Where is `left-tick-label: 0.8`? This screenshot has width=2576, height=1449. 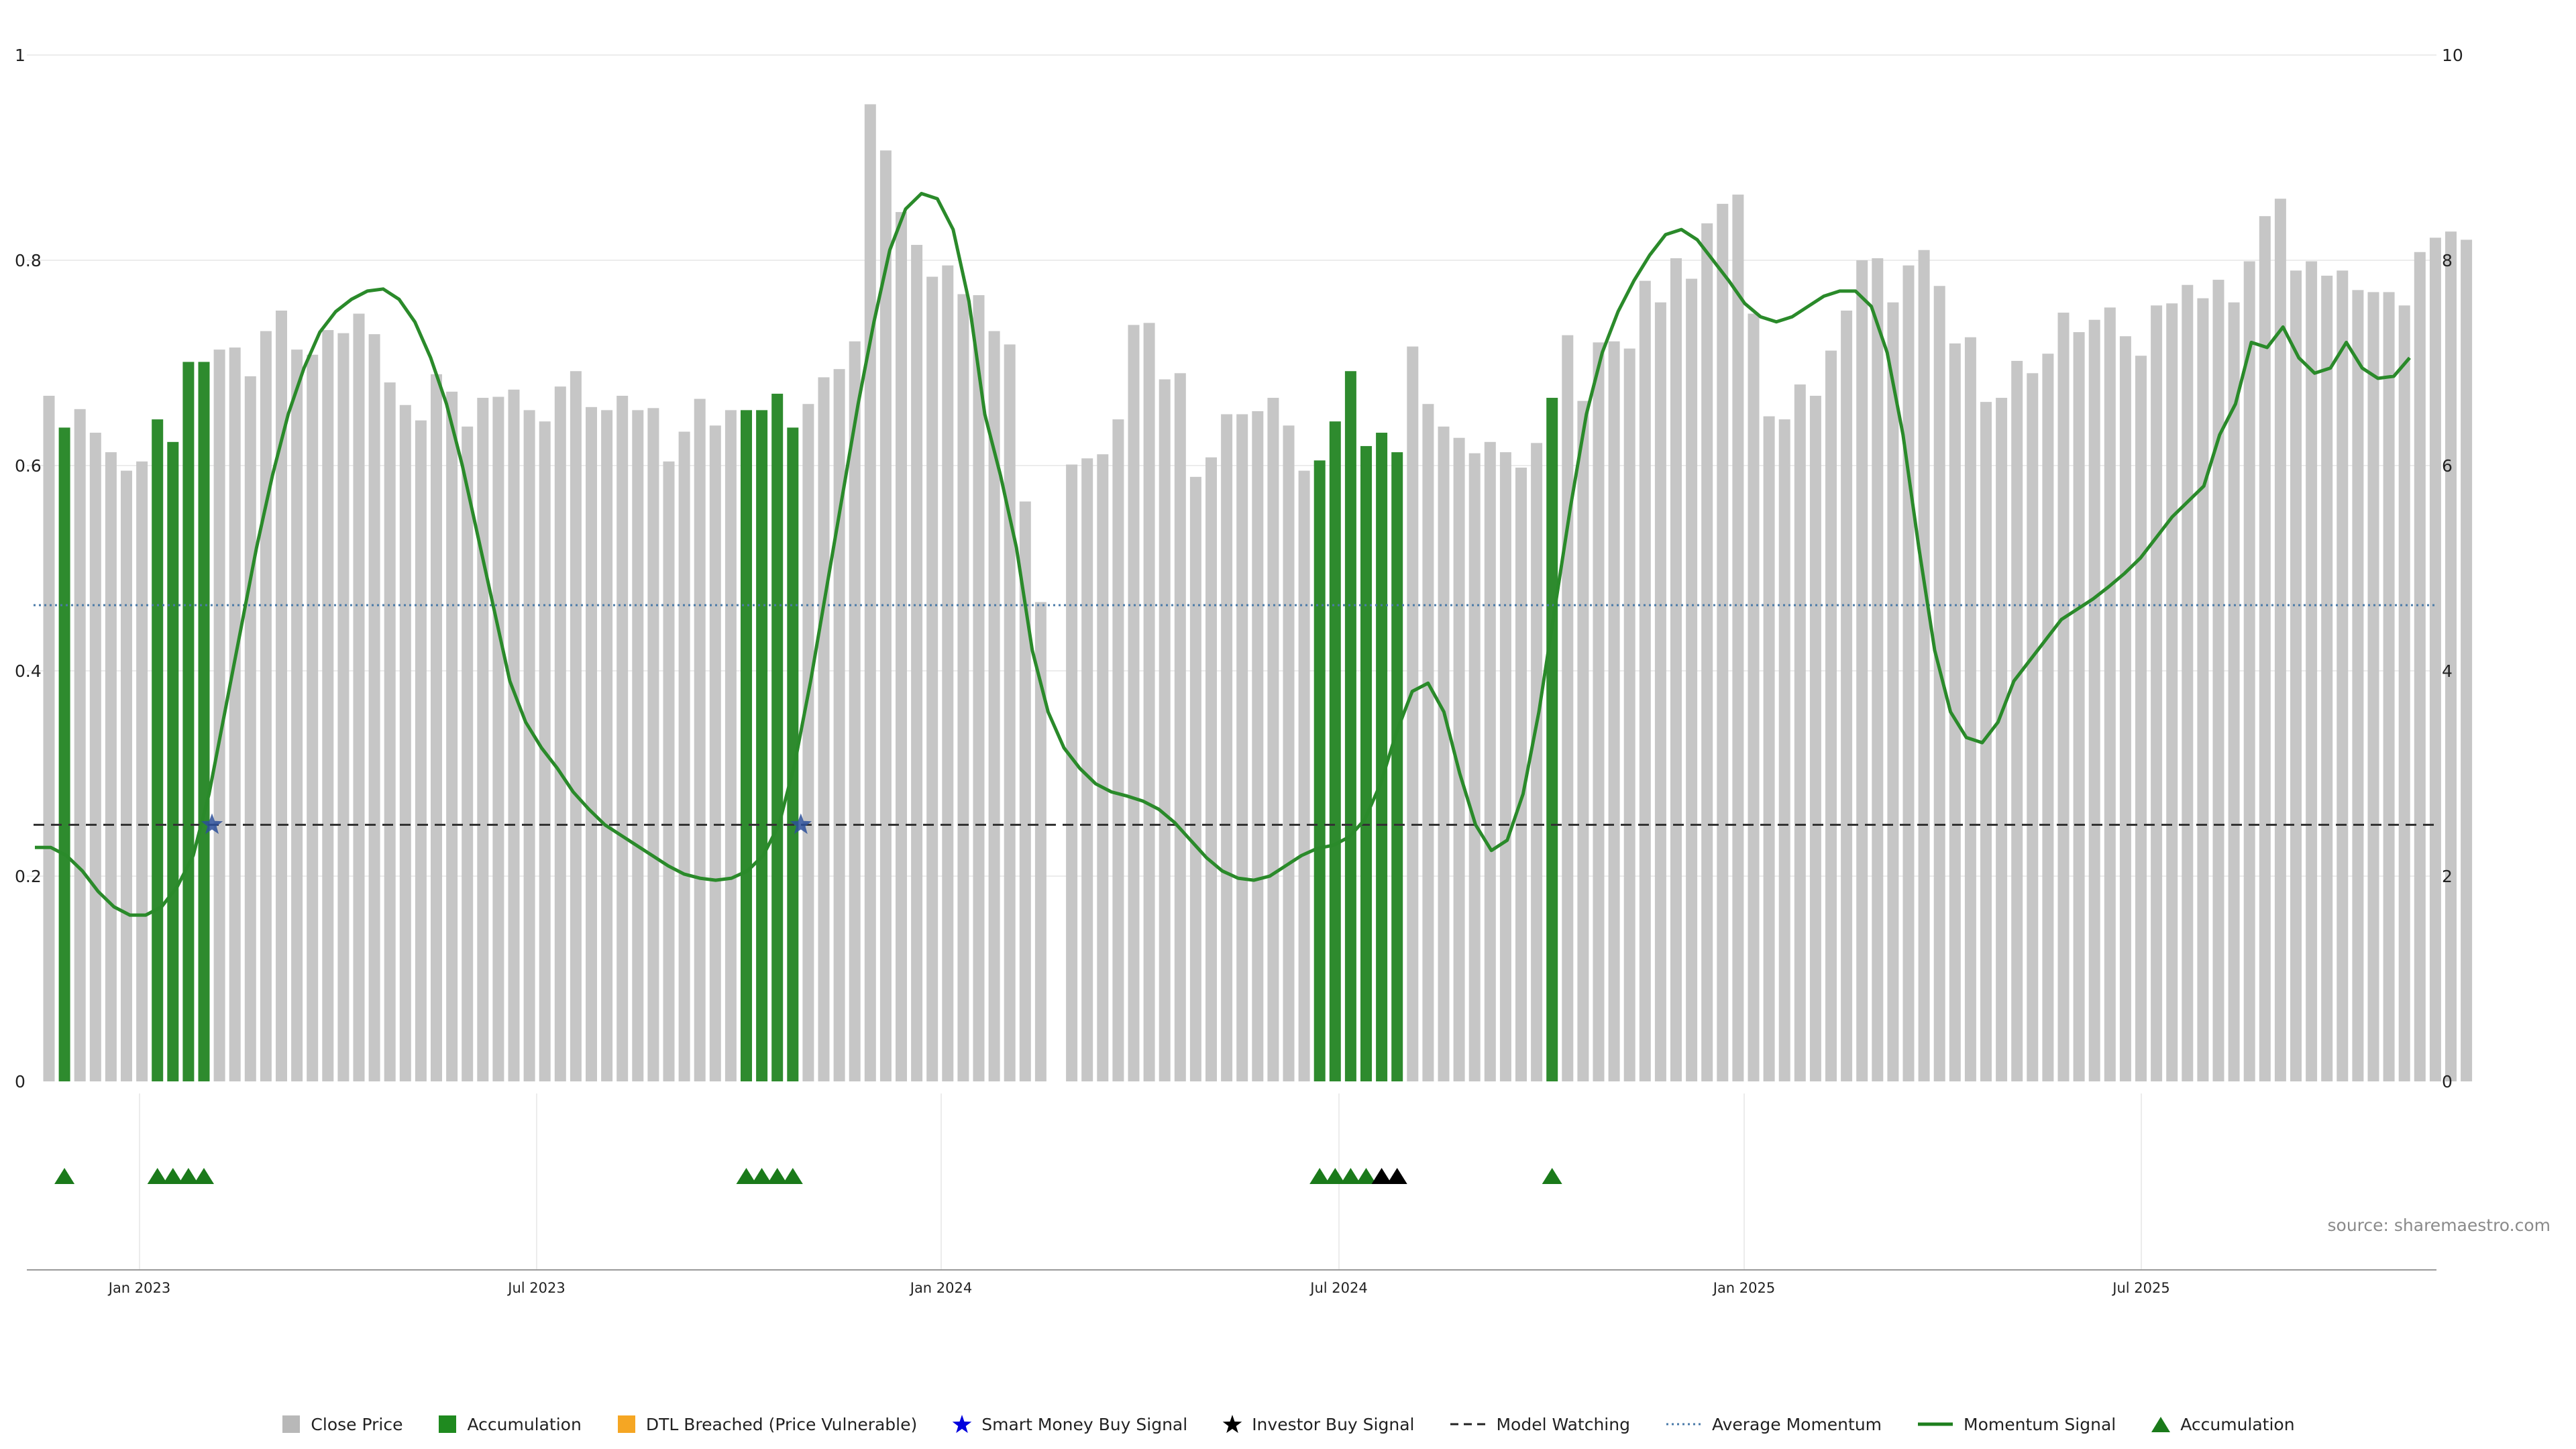 left-tick-label: 0.8 is located at coordinates (28, 260).